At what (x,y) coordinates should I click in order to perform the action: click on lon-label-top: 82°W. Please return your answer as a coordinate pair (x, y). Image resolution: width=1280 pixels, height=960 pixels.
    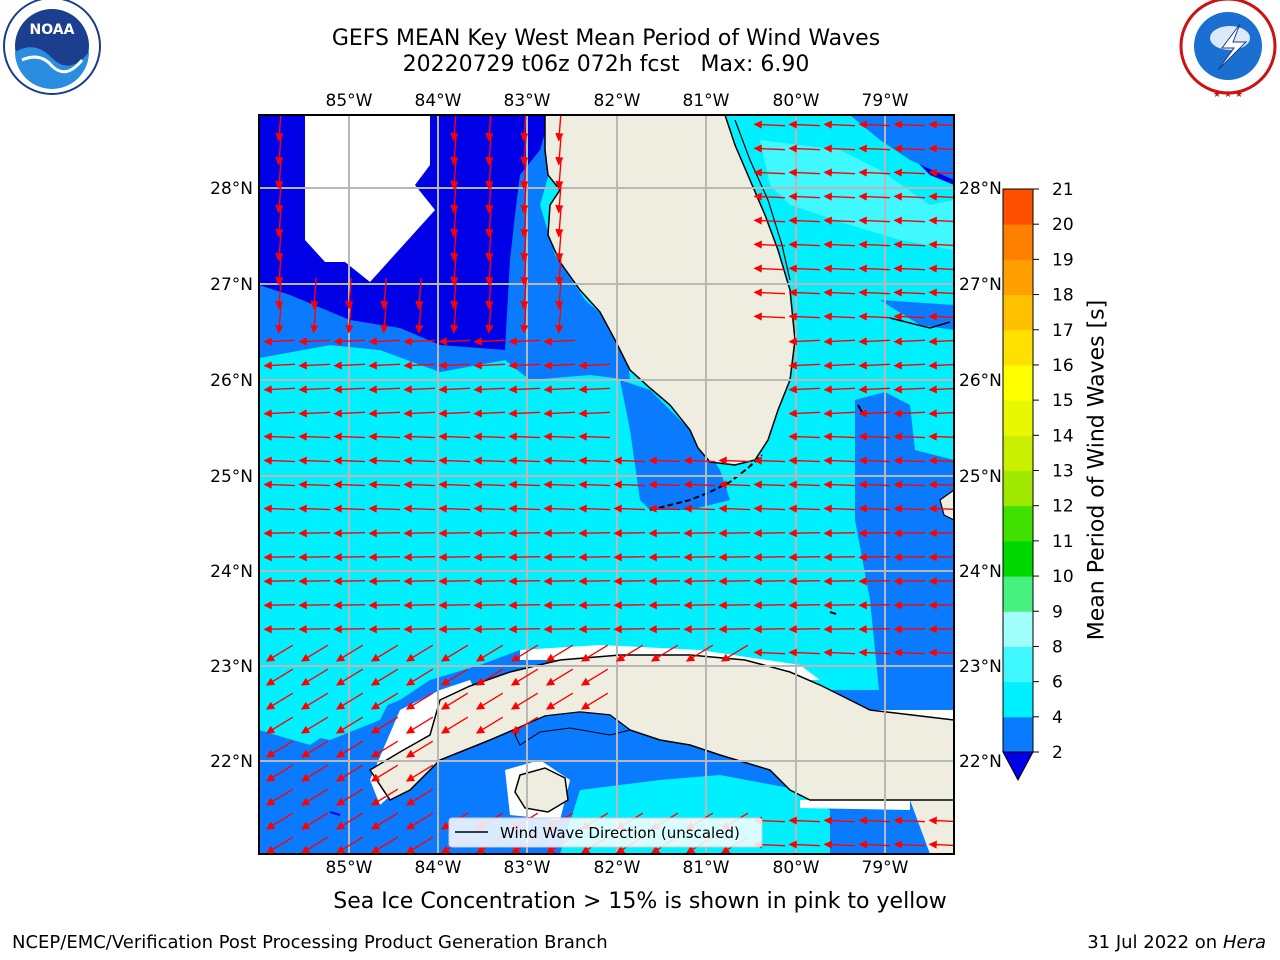
    Looking at the image, I should click on (617, 101).